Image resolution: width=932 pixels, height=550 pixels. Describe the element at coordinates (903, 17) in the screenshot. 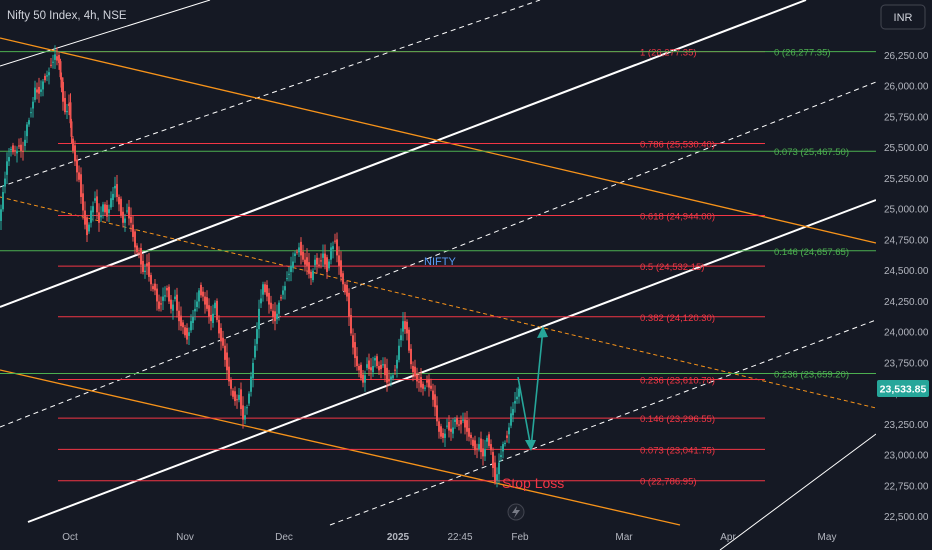

I see `currency-badge: INR` at that location.